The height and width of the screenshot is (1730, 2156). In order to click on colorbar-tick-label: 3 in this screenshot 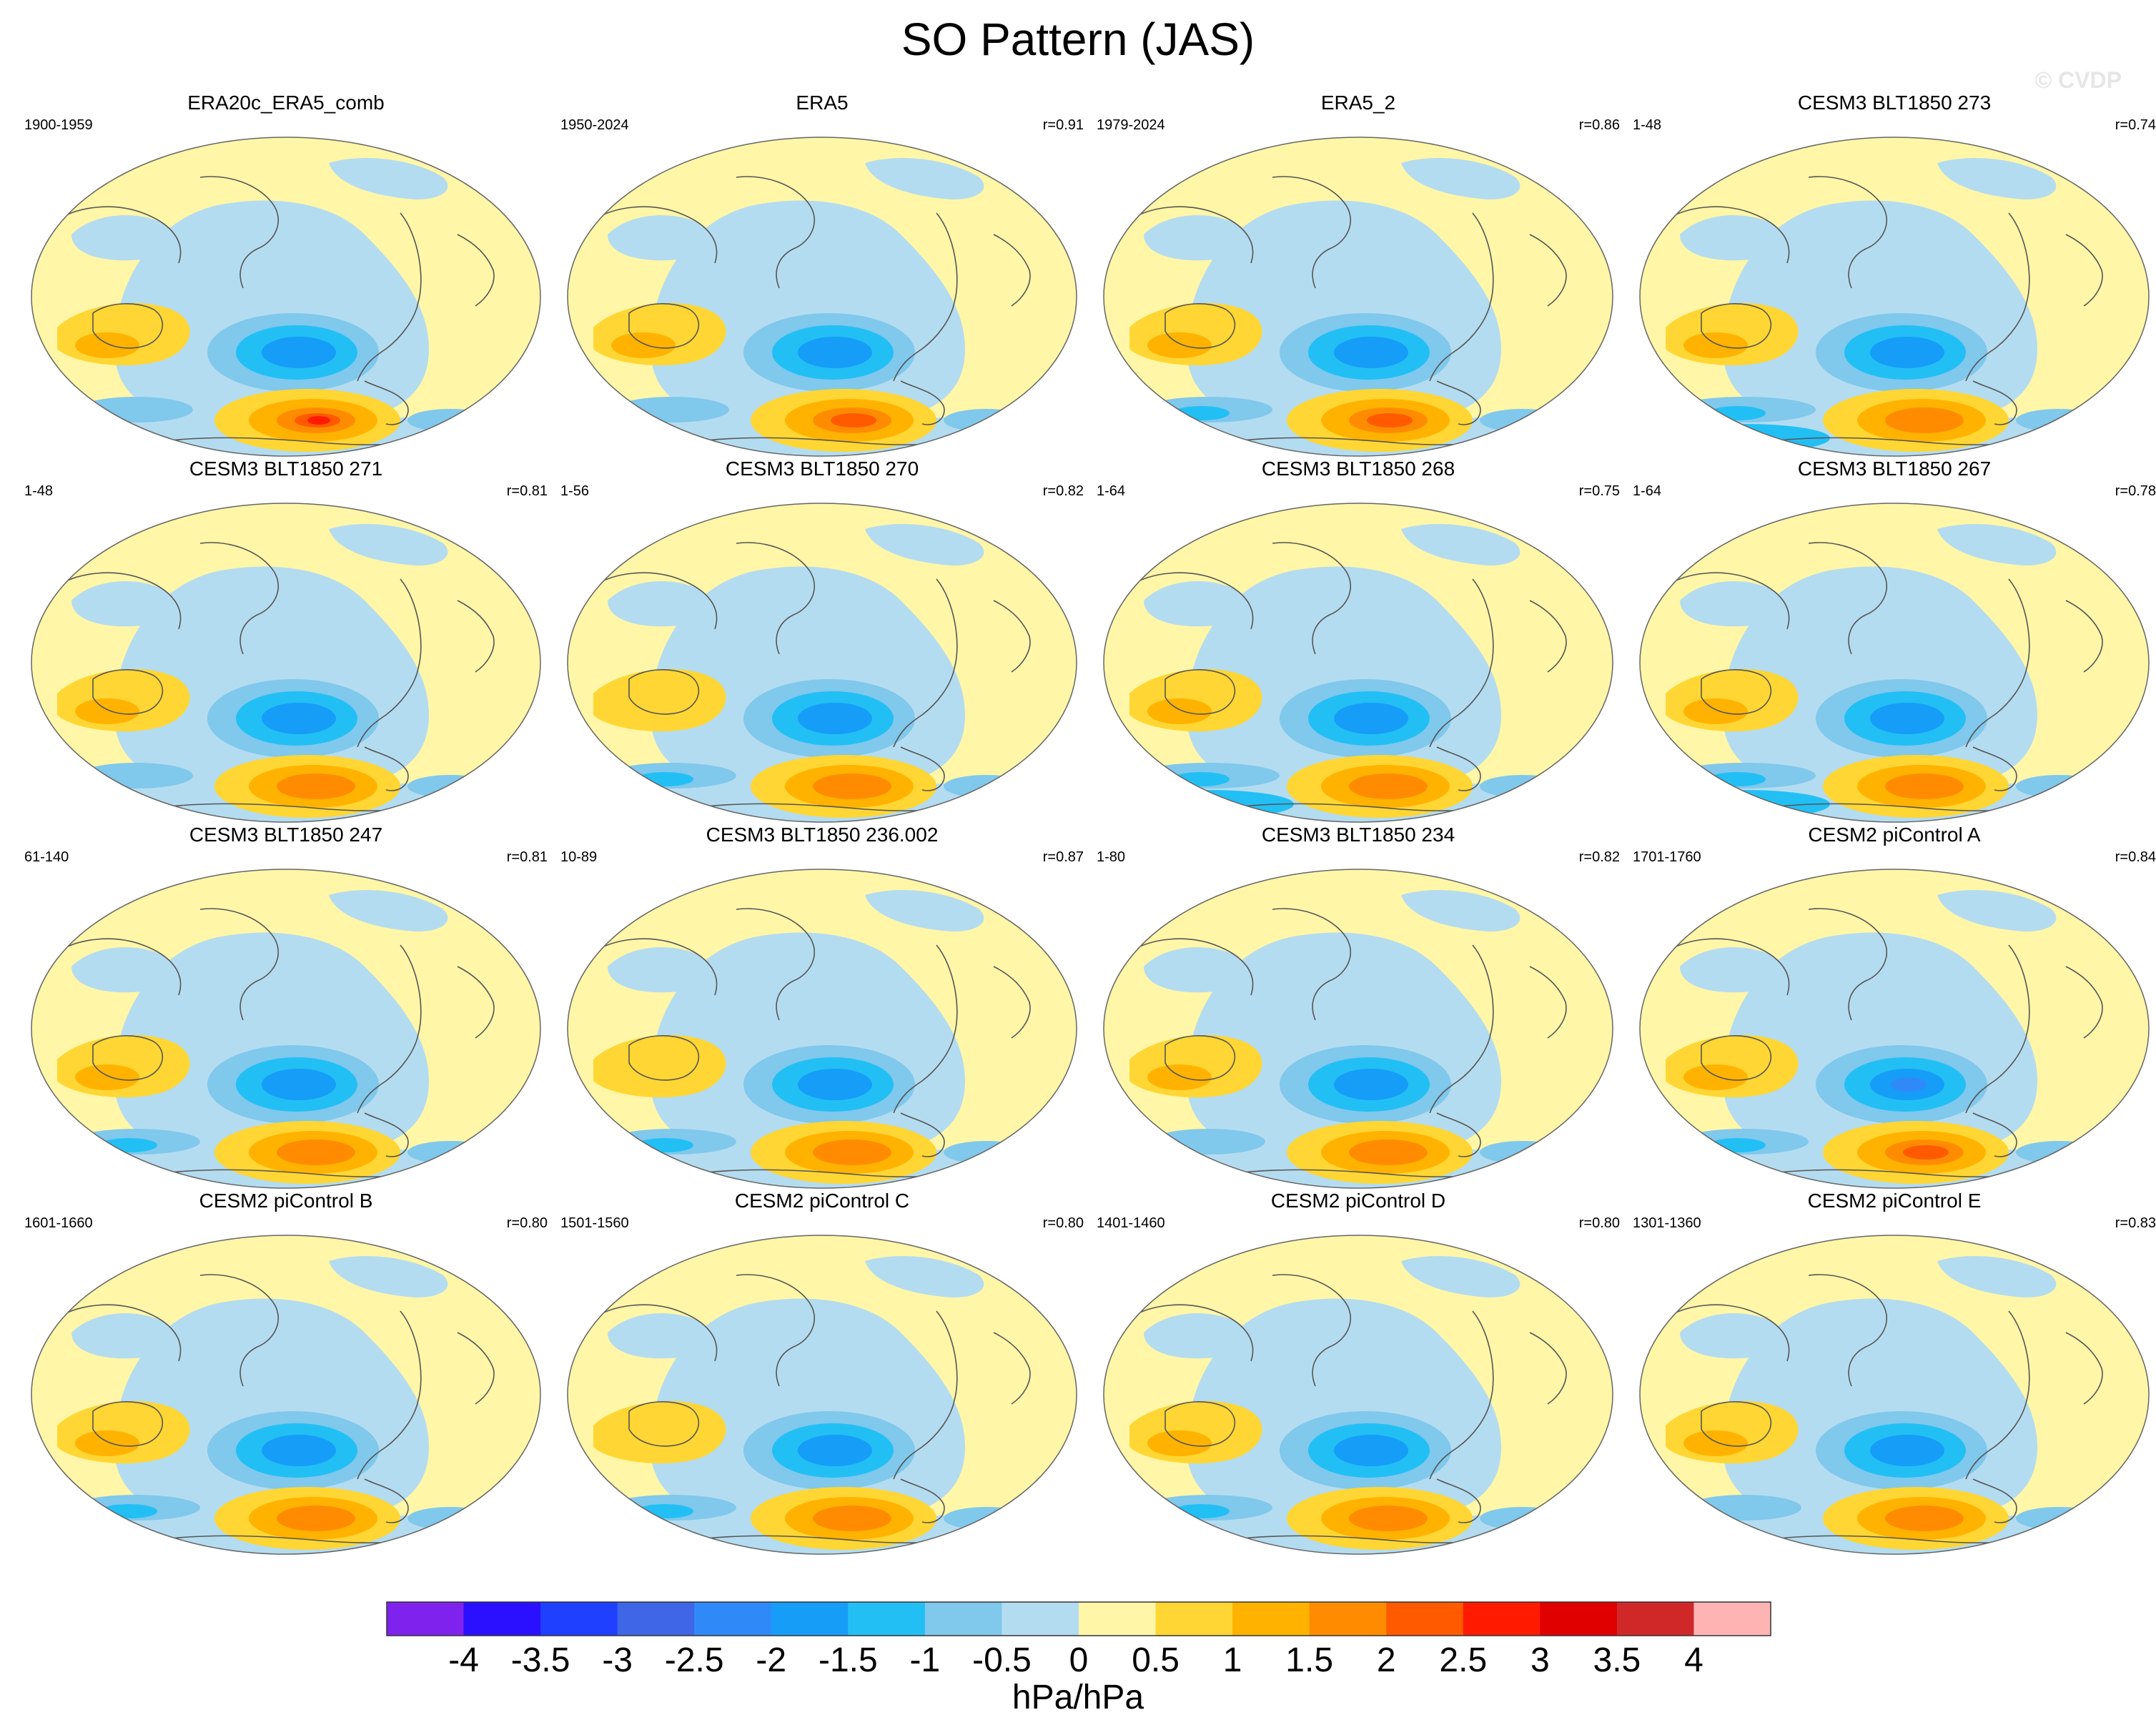, I will do `click(1540, 1660)`.